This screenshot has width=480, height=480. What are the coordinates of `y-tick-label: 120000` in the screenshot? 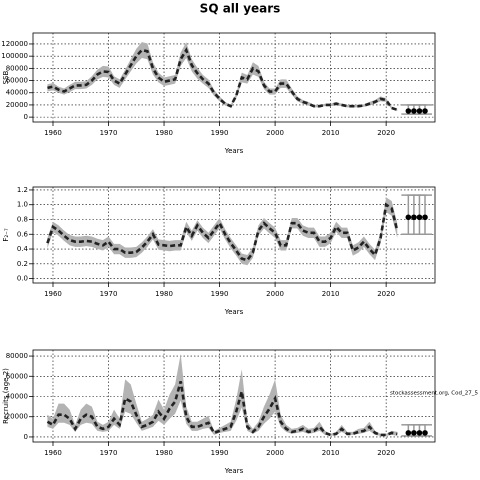 It's located at (14, 44).